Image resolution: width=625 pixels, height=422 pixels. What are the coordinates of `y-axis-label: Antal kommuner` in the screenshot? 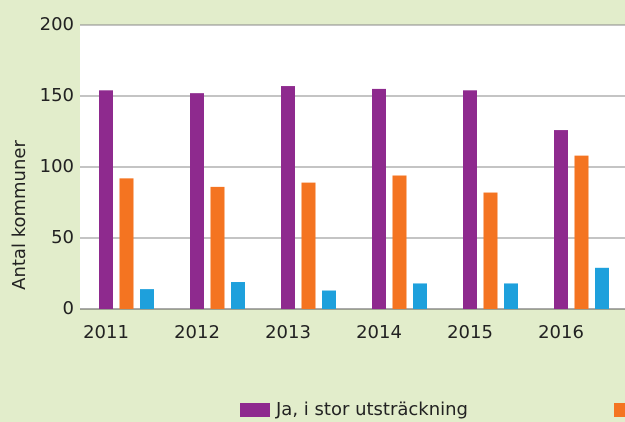 It's located at (19, 215).